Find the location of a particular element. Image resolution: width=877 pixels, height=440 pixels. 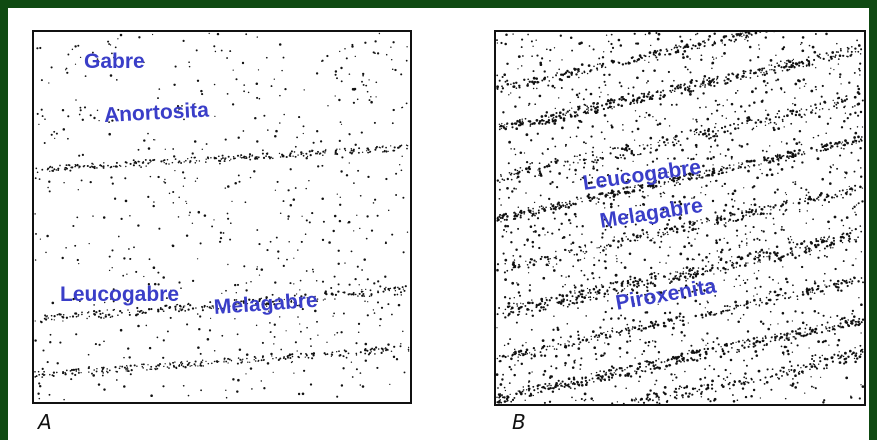

label-gabre: Gabre is located at coordinates (114, 61).